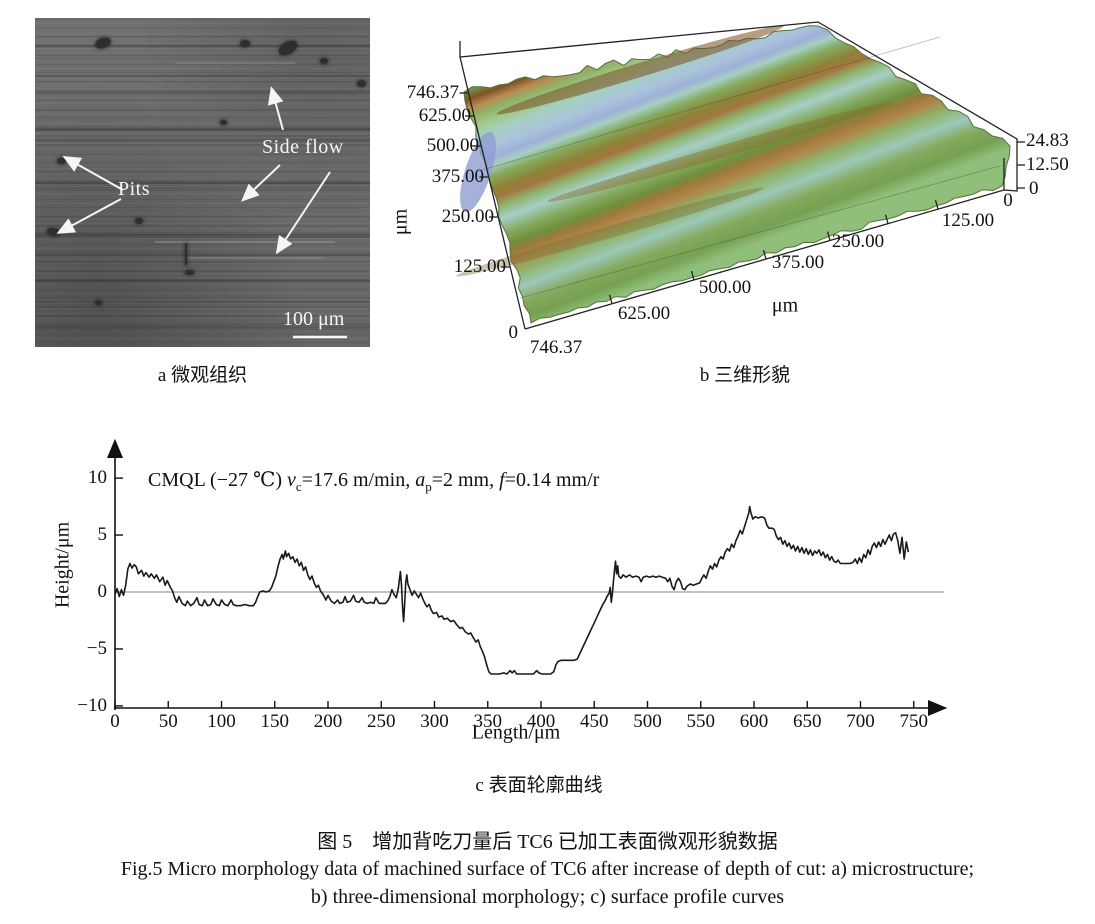 Image resolution: width=1095 pixels, height=924 pixels. I want to click on caption-panel-a: a 微观组织, so click(202, 375).